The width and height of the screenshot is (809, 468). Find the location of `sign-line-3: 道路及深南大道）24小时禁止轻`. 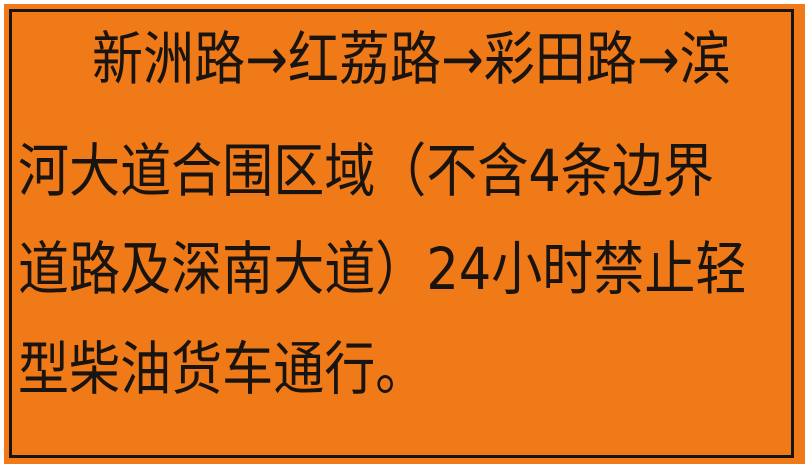

sign-line-3: 道路及深南大道）24小时禁止轻 is located at coordinates (382, 269).